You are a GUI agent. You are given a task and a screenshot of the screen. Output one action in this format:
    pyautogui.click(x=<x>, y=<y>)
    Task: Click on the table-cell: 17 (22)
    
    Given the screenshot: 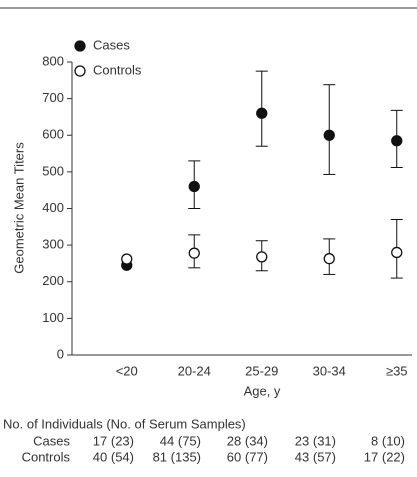 What is the action you would take?
    pyautogui.click(x=384, y=456)
    